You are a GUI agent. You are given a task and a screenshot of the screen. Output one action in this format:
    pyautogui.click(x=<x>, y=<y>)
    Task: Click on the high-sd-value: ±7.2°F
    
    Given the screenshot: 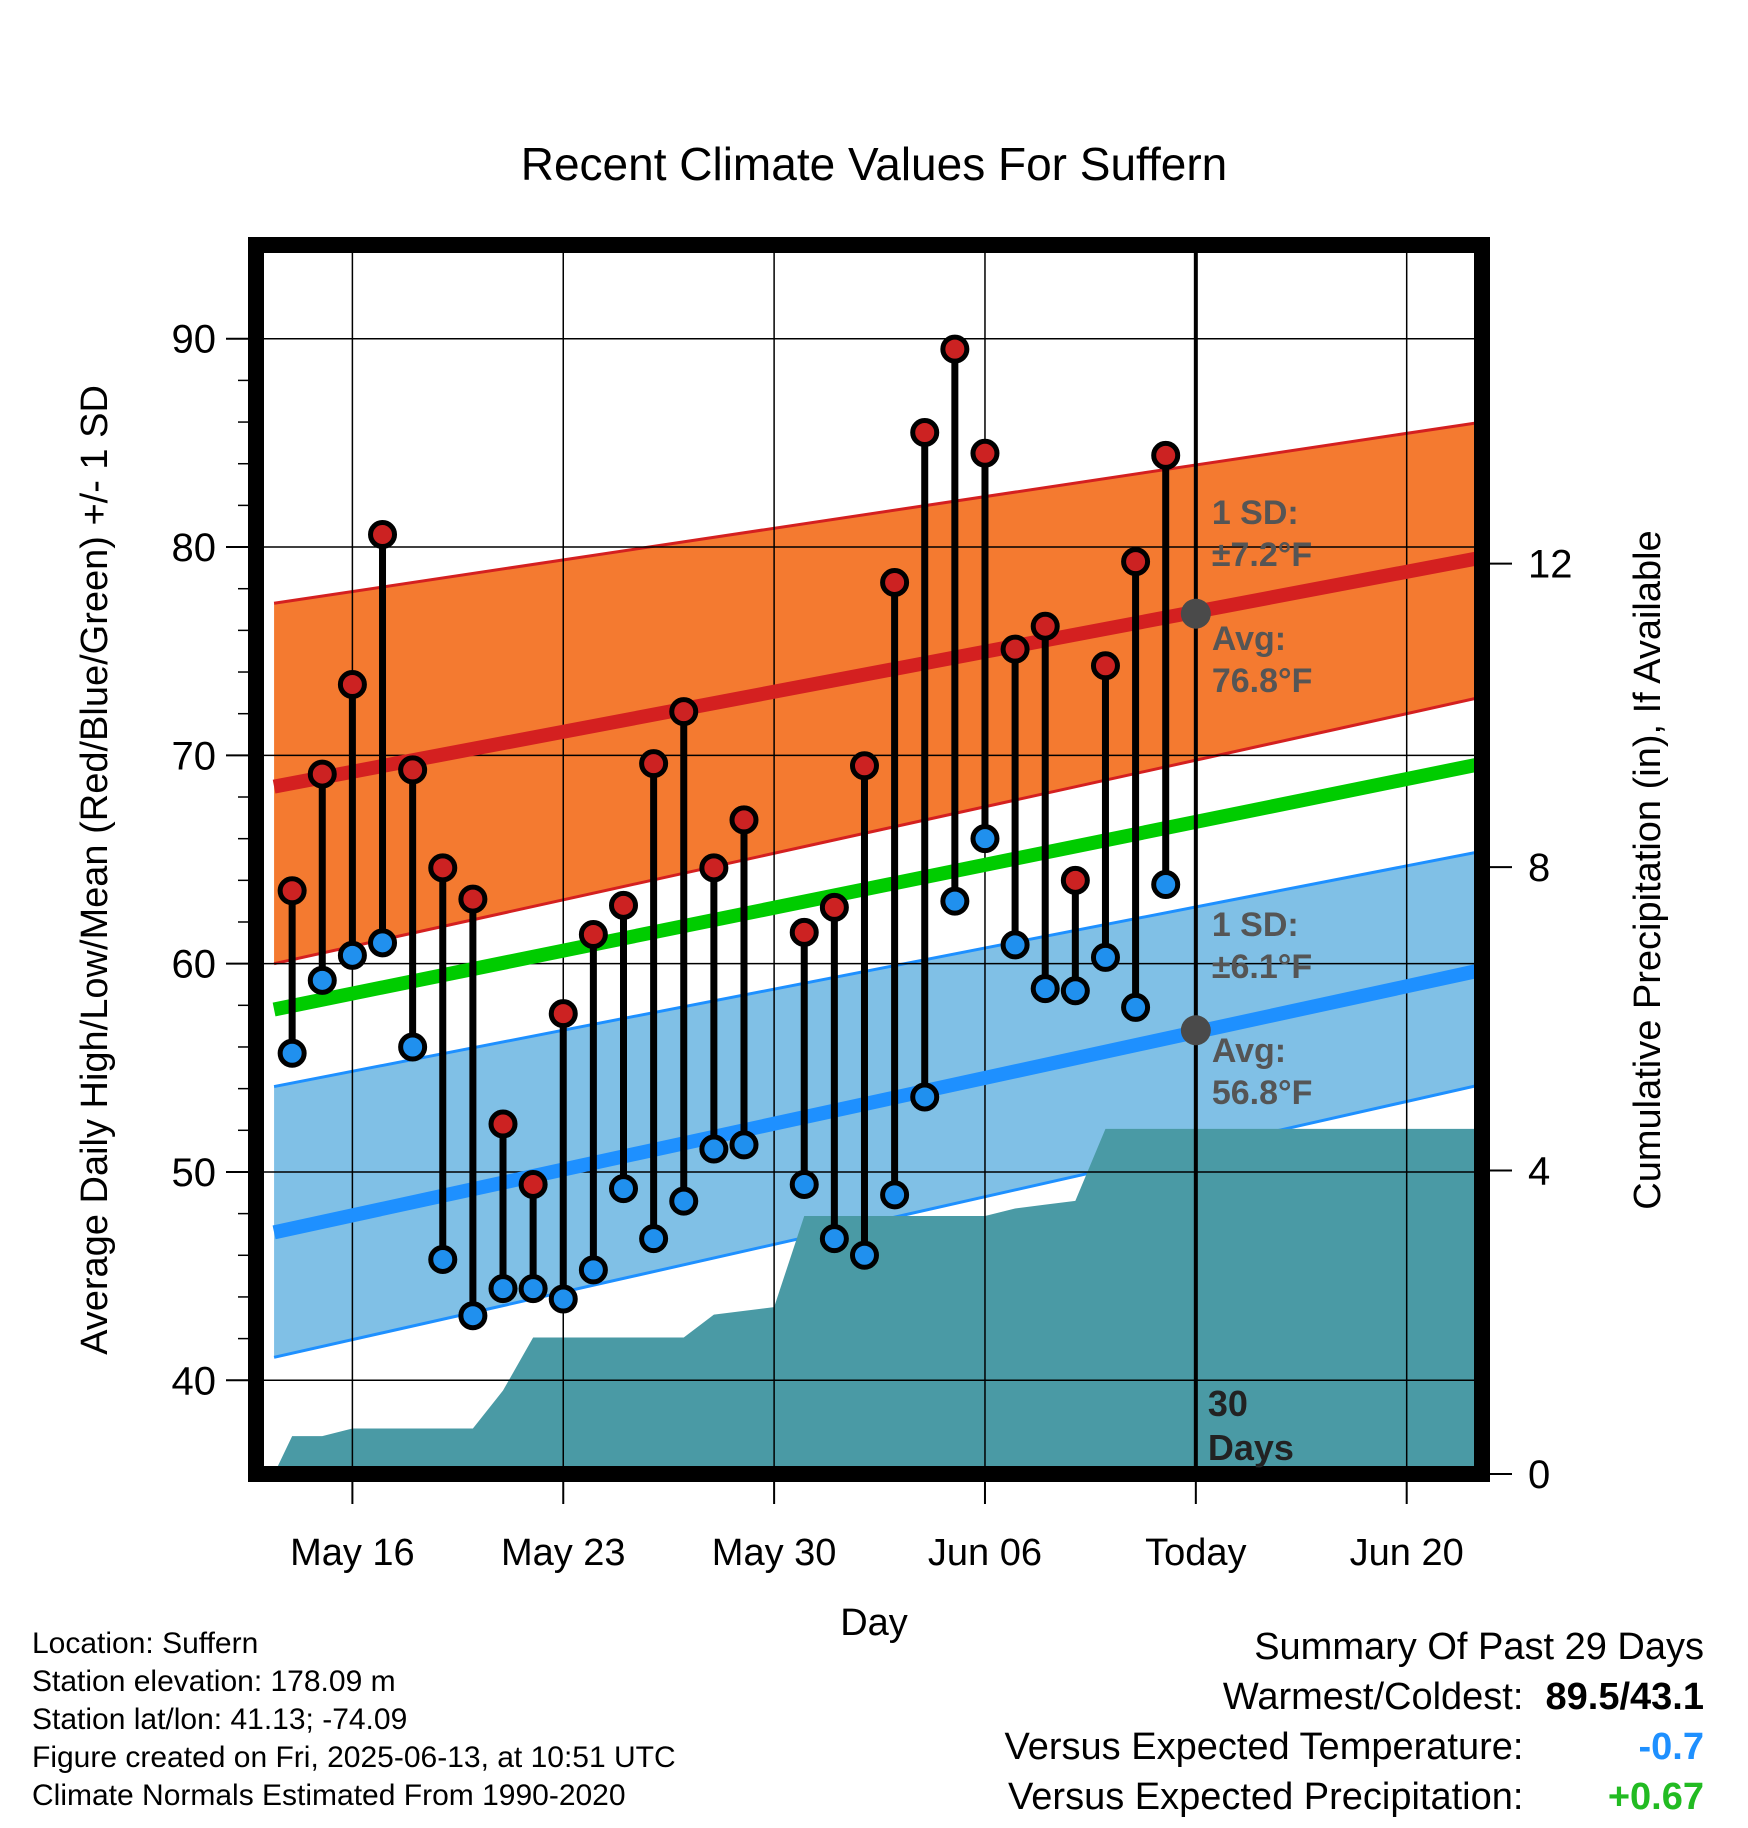 What is the action you would take?
    pyautogui.click(x=1262, y=555)
    